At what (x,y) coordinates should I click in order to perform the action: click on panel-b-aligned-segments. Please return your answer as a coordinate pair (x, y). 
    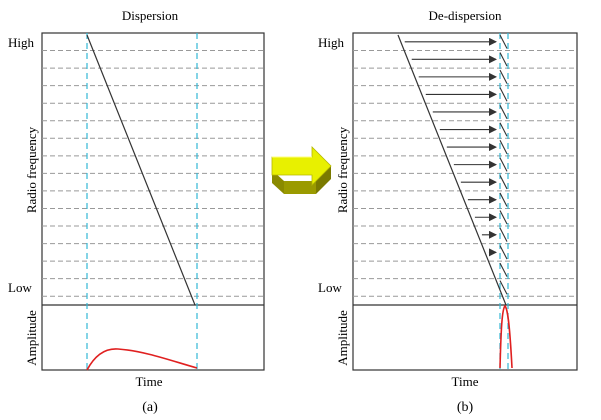
    Looking at the image, I should click on (503, 164).